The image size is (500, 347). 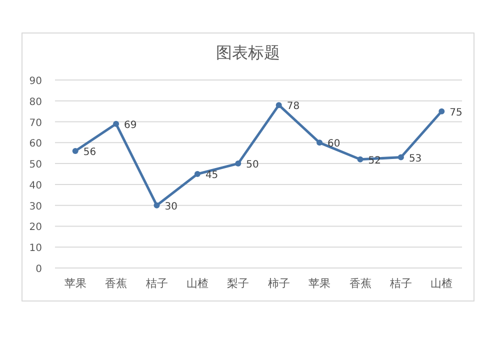 I want to click on data-label: 60, so click(x=334, y=144).